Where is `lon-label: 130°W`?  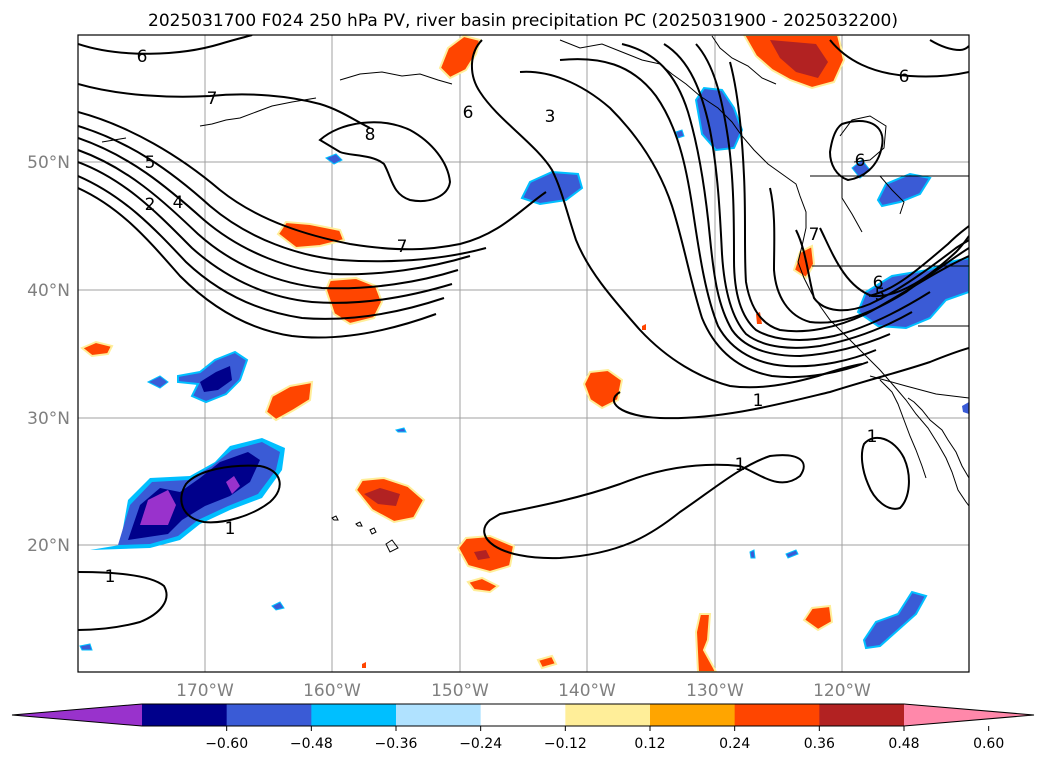 lon-label: 130°W is located at coordinates (715, 691).